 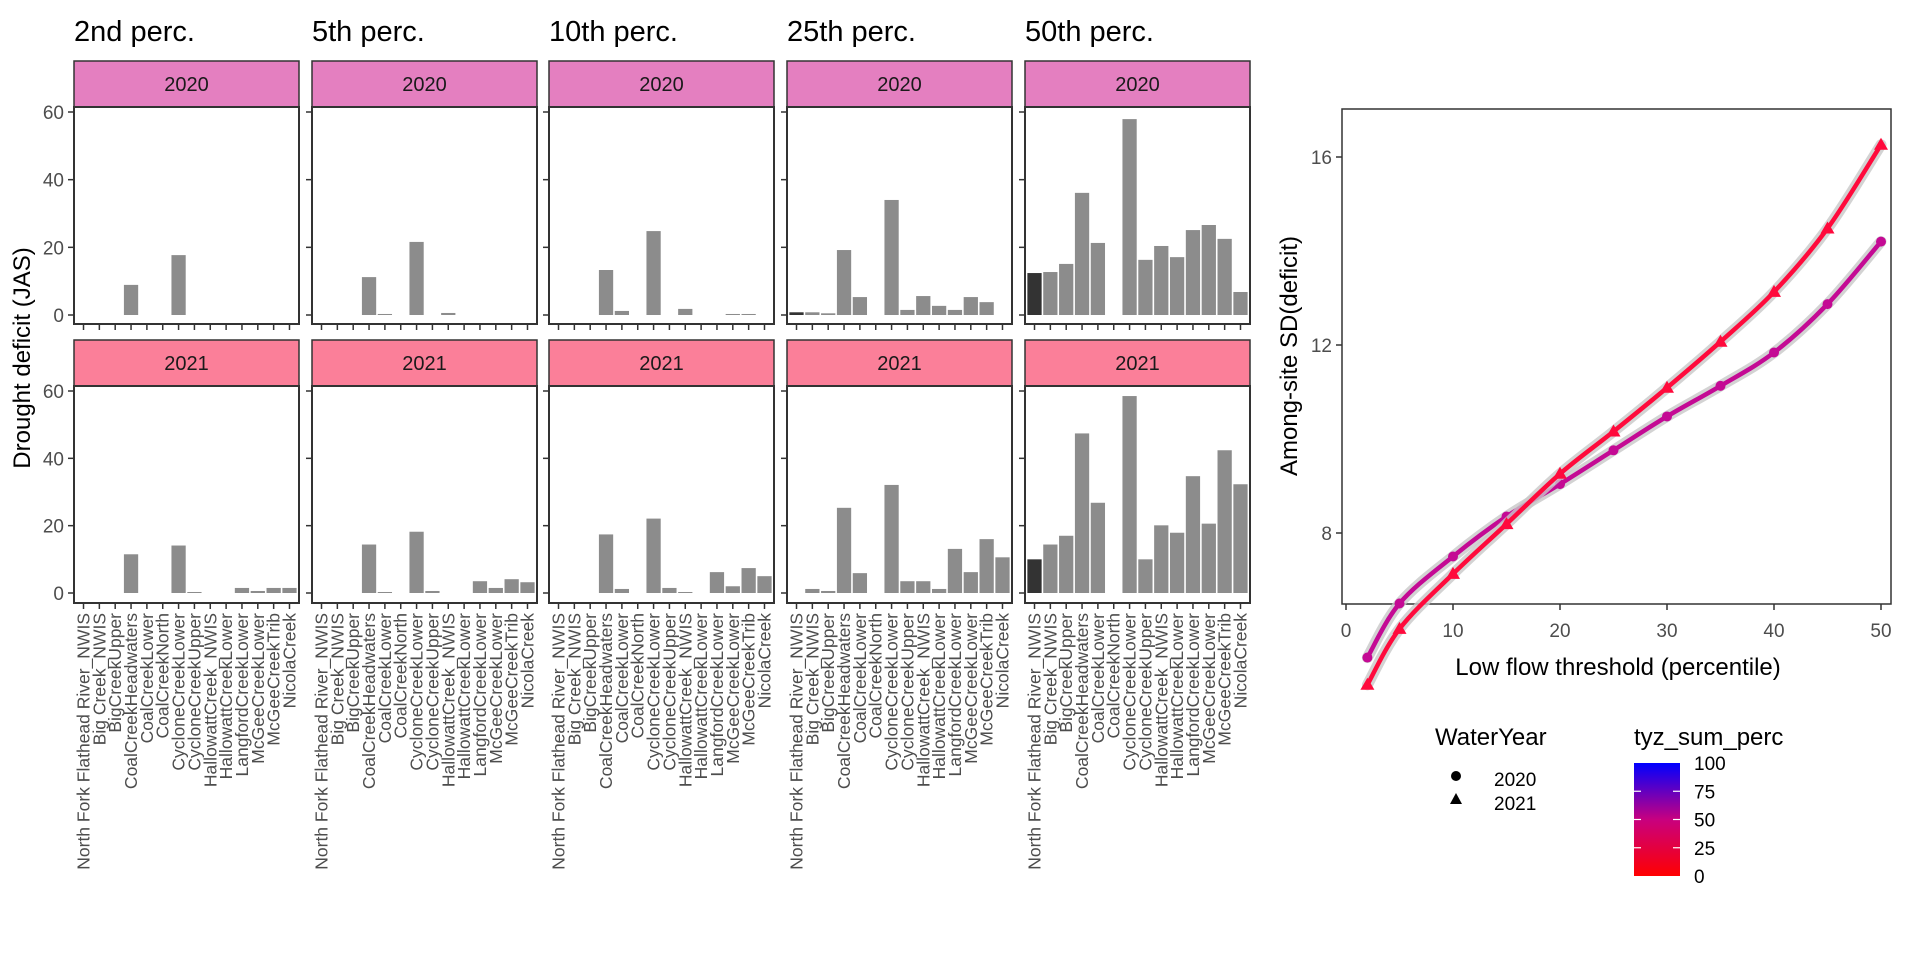 What do you see at coordinates (1456, 776) in the screenshot?
I see `circle-icon` at bounding box center [1456, 776].